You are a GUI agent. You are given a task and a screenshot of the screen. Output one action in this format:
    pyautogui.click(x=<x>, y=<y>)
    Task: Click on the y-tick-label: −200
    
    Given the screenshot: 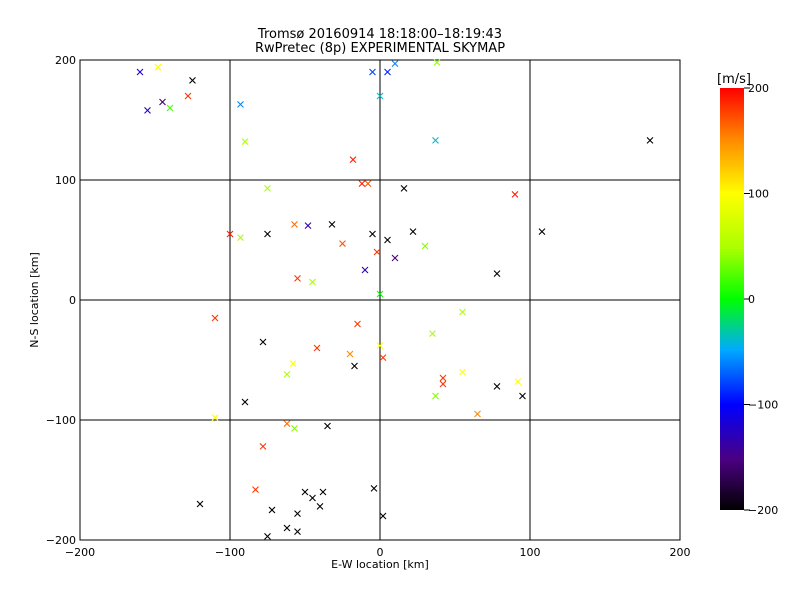 What is the action you would take?
    pyautogui.click(x=61, y=540)
    